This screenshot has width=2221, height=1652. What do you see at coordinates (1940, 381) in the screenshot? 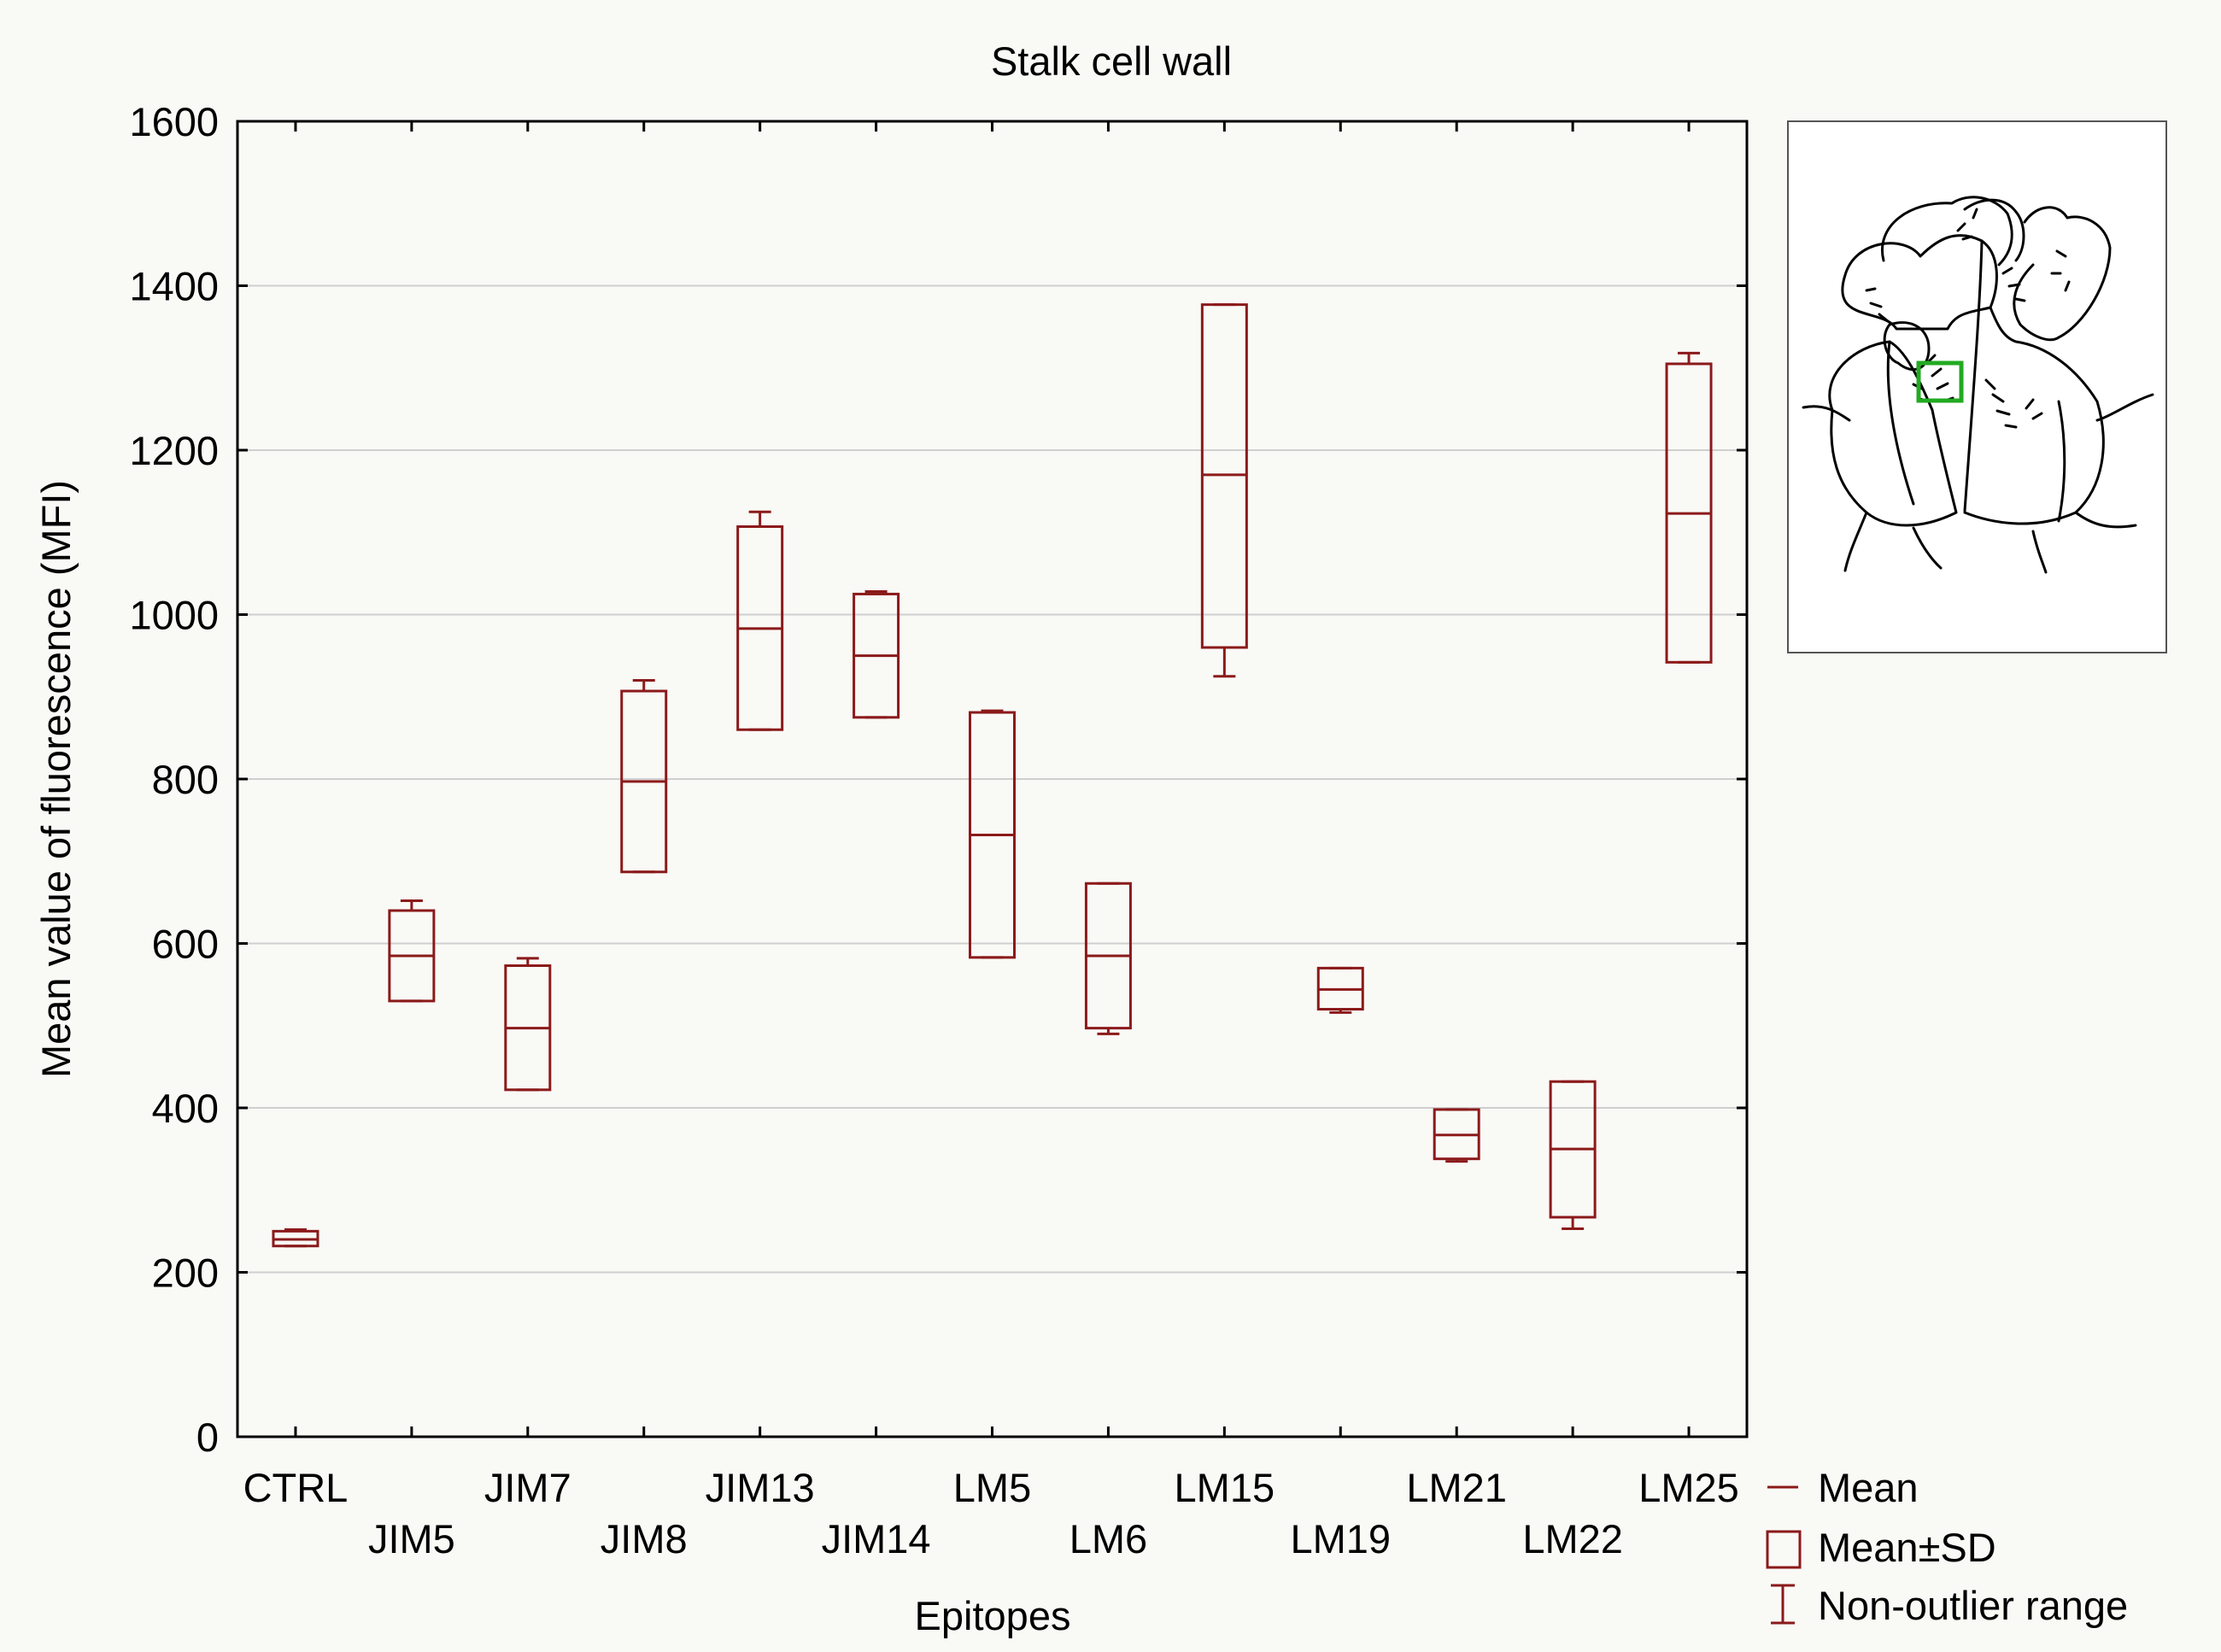
I see `region-highlight` at bounding box center [1940, 381].